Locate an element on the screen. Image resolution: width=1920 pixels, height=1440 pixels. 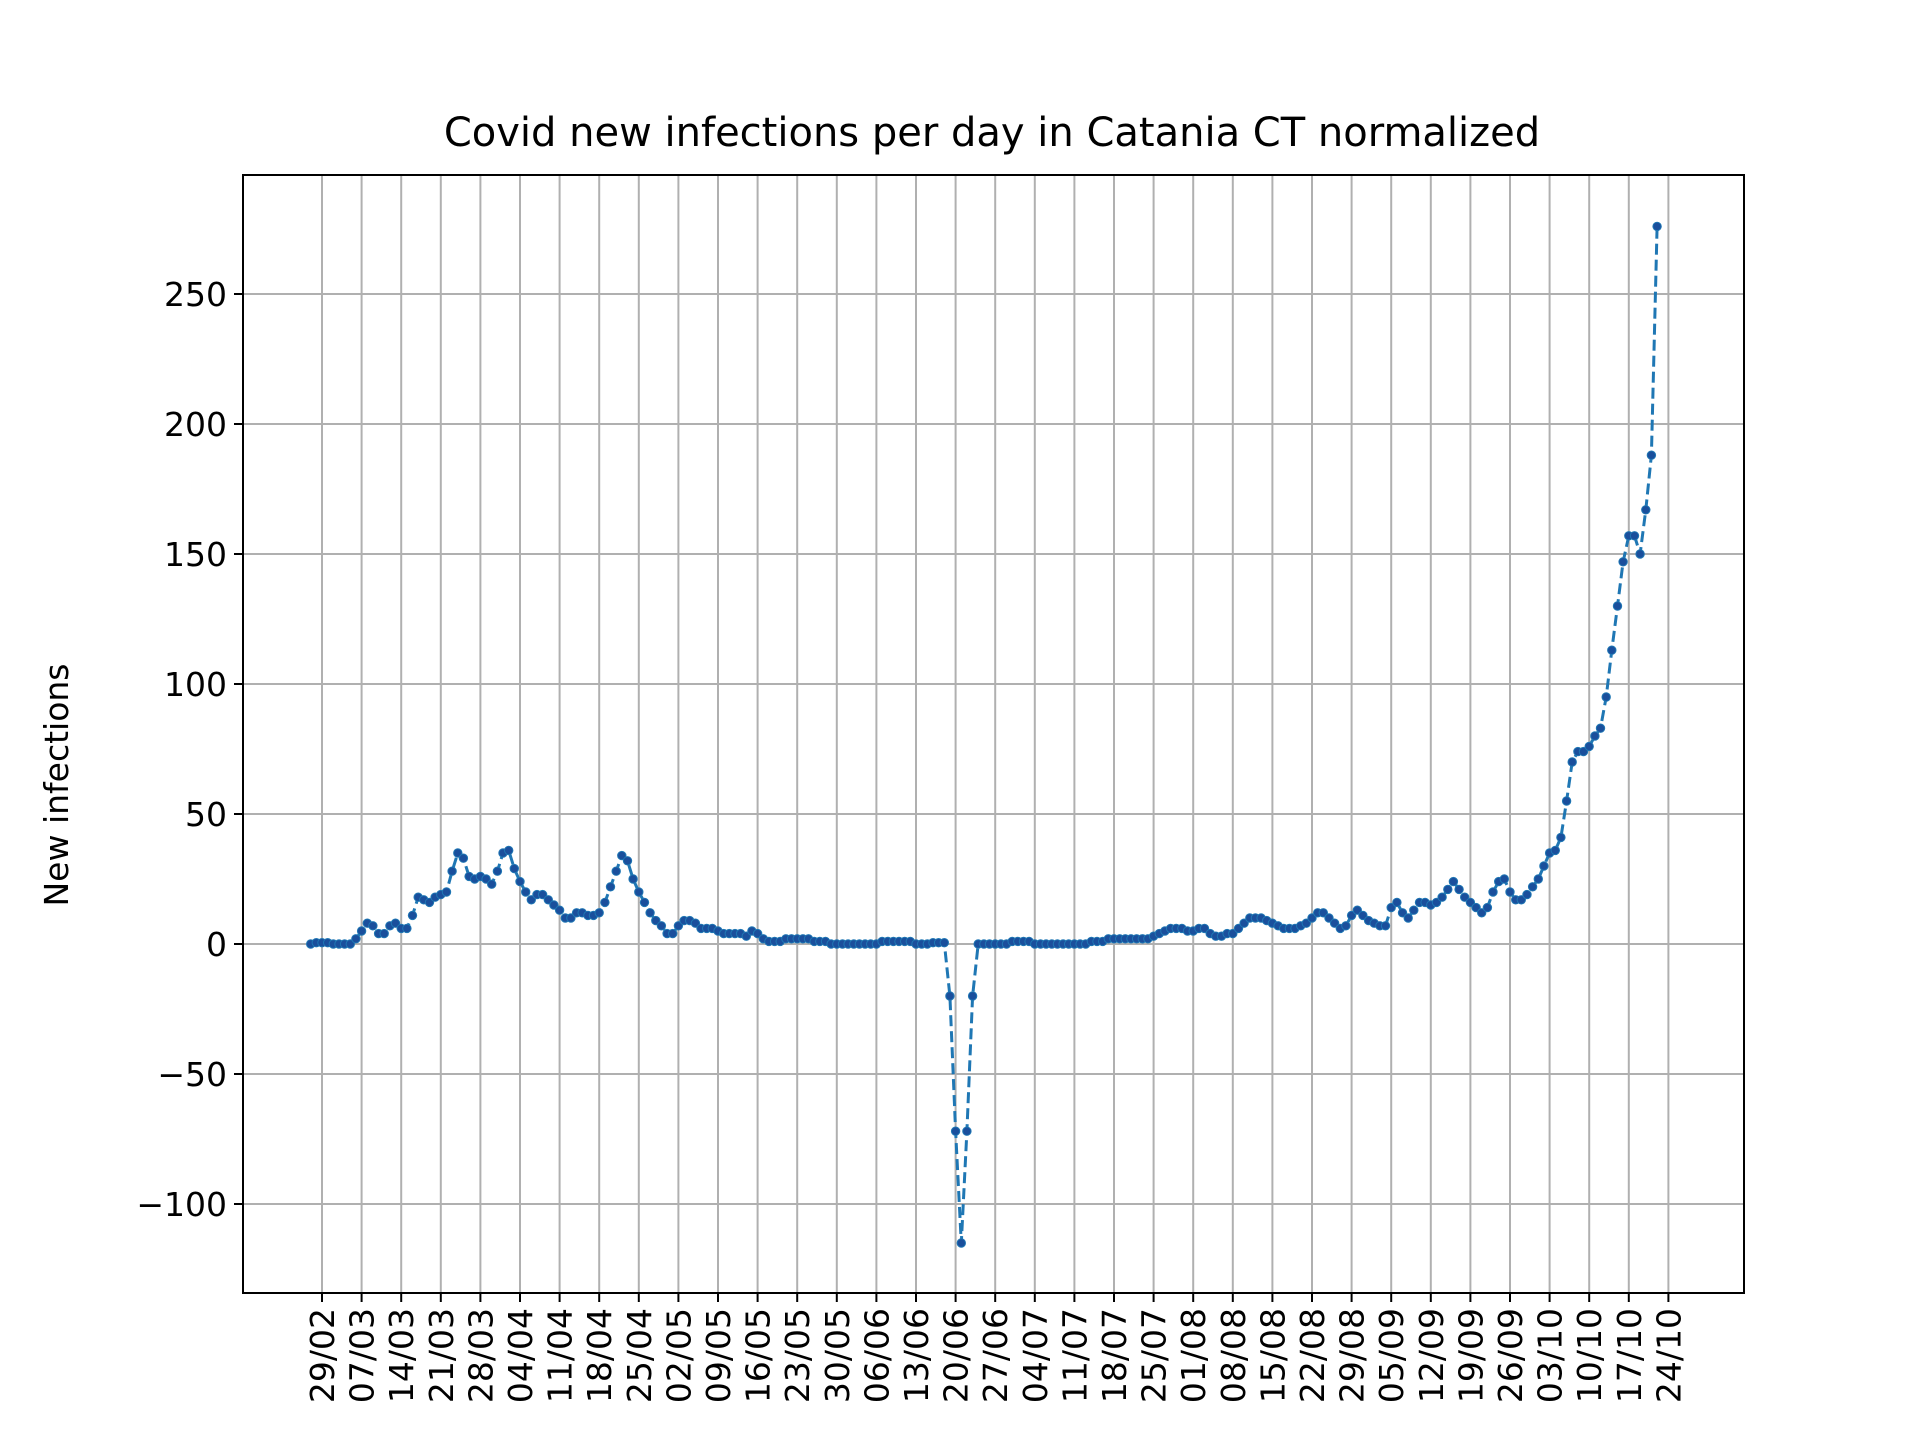
x-tick-label: 06/06 is located at coordinates (876, 1355).